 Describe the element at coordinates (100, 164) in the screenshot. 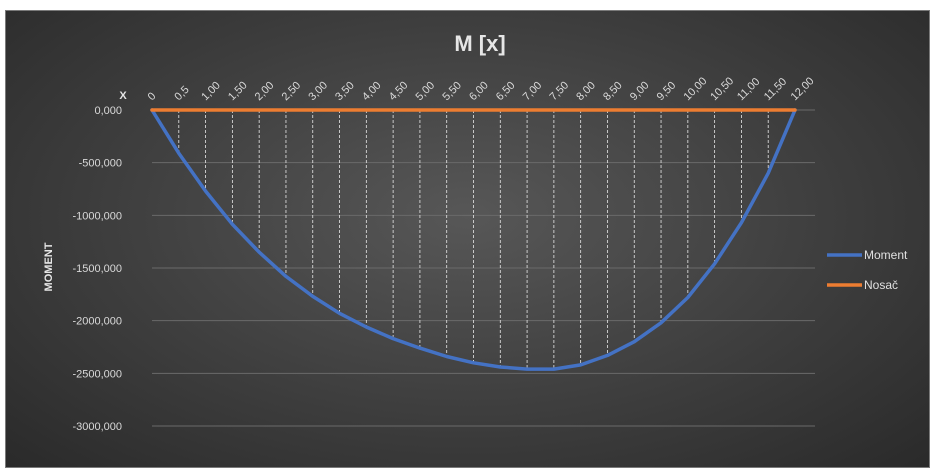

I see `y-tick-label: -500,000` at that location.